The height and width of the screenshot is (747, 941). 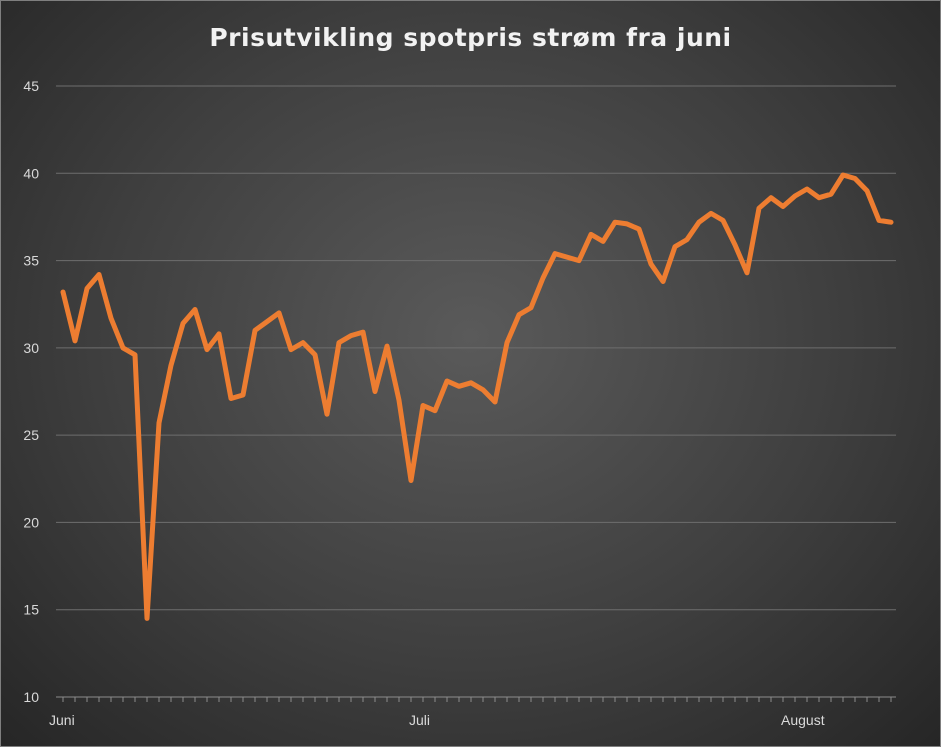 I want to click on y-tick-label: 25, so click(x=31, y=435).